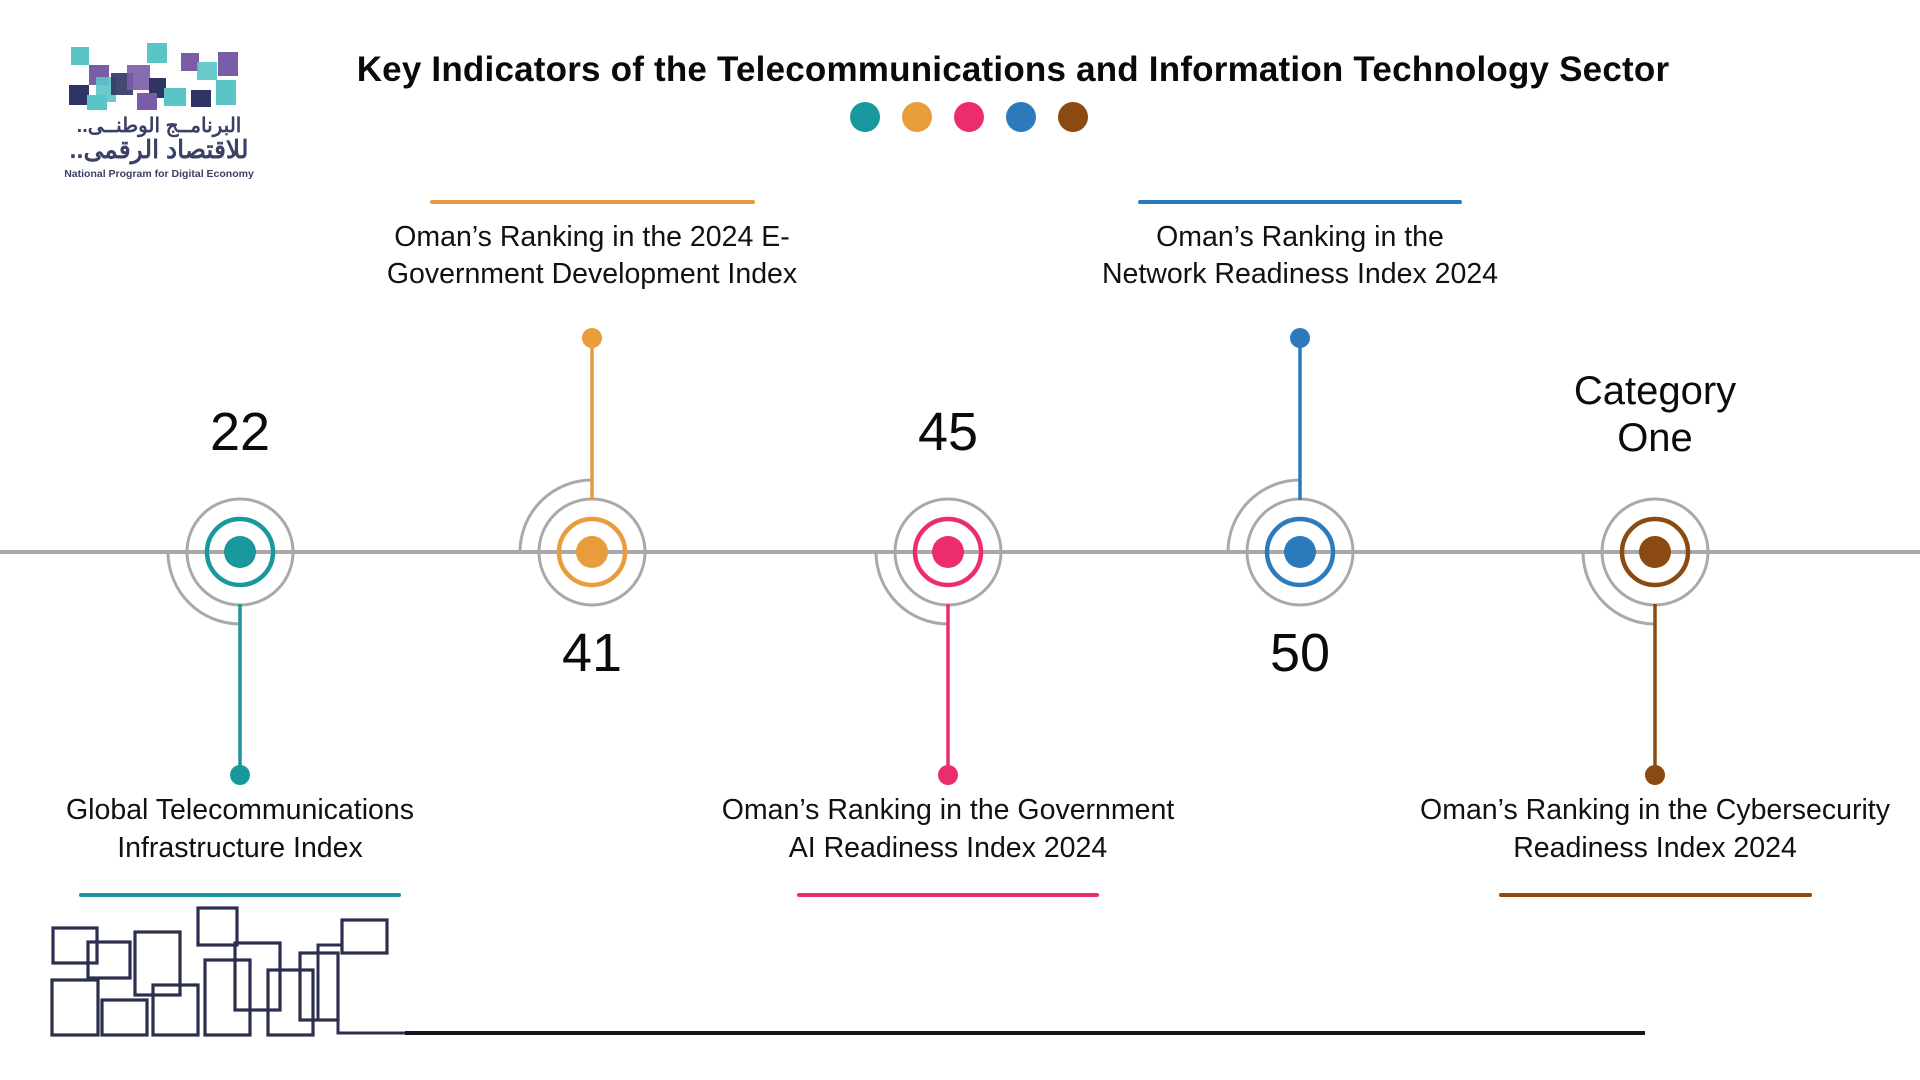  What do you see at coordinates (240, 432) in the screenshot?
I see `milestone-value: 22` at bounding box center [240, 432].